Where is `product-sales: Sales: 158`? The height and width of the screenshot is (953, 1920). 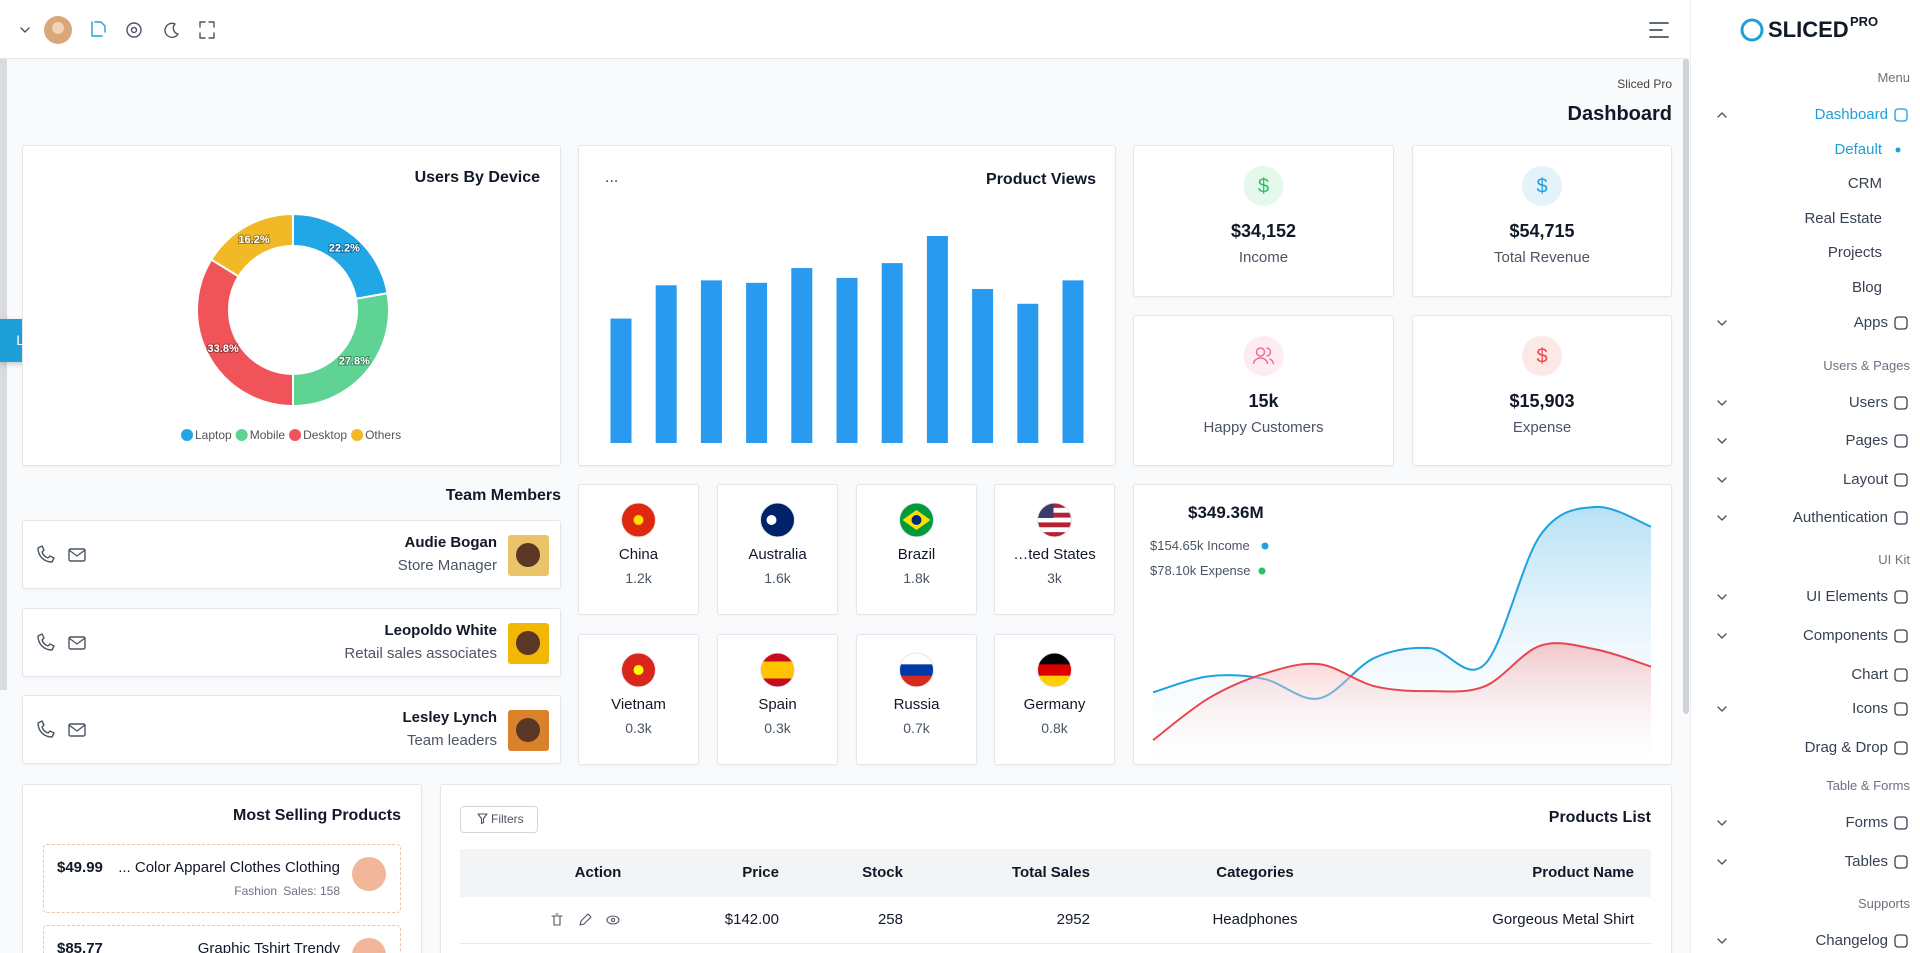 product-sales: Sales: 158 is located at coordinates (311, 891).